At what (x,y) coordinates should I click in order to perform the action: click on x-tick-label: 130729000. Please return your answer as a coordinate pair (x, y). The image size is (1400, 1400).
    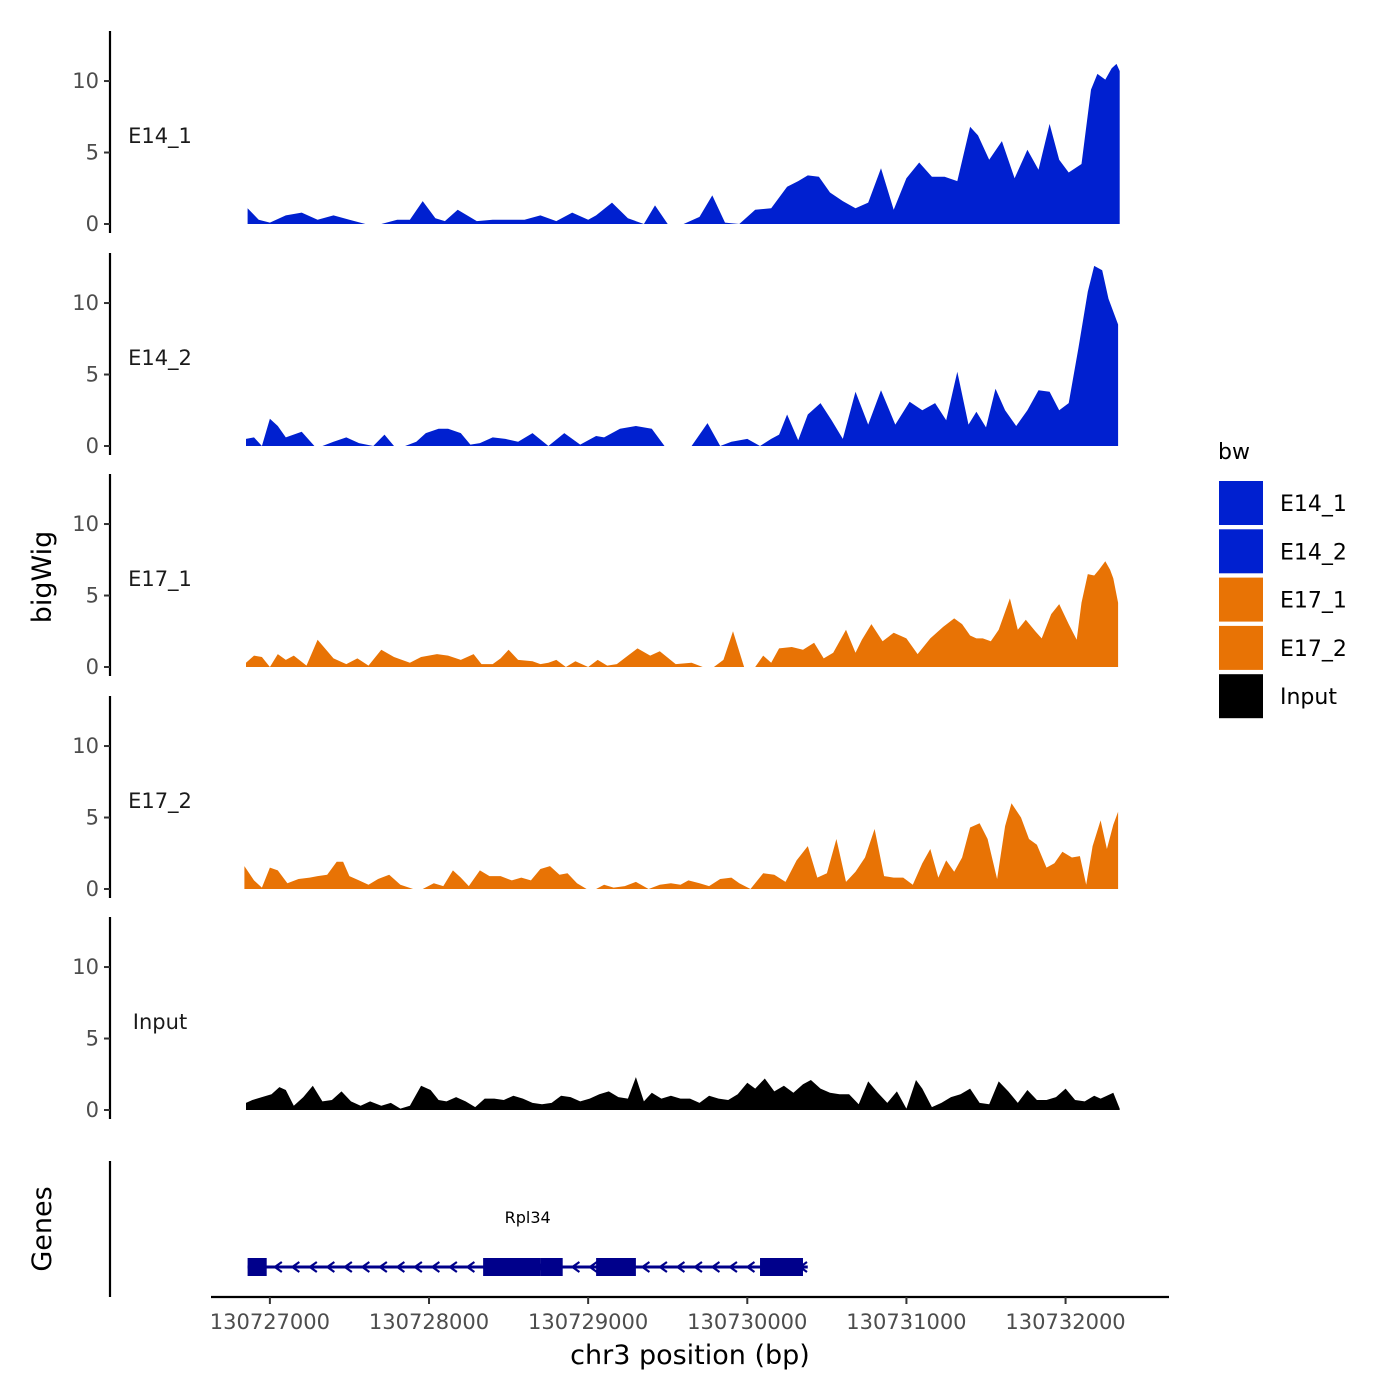
    Looking at the image, I should click on (588, 1322).